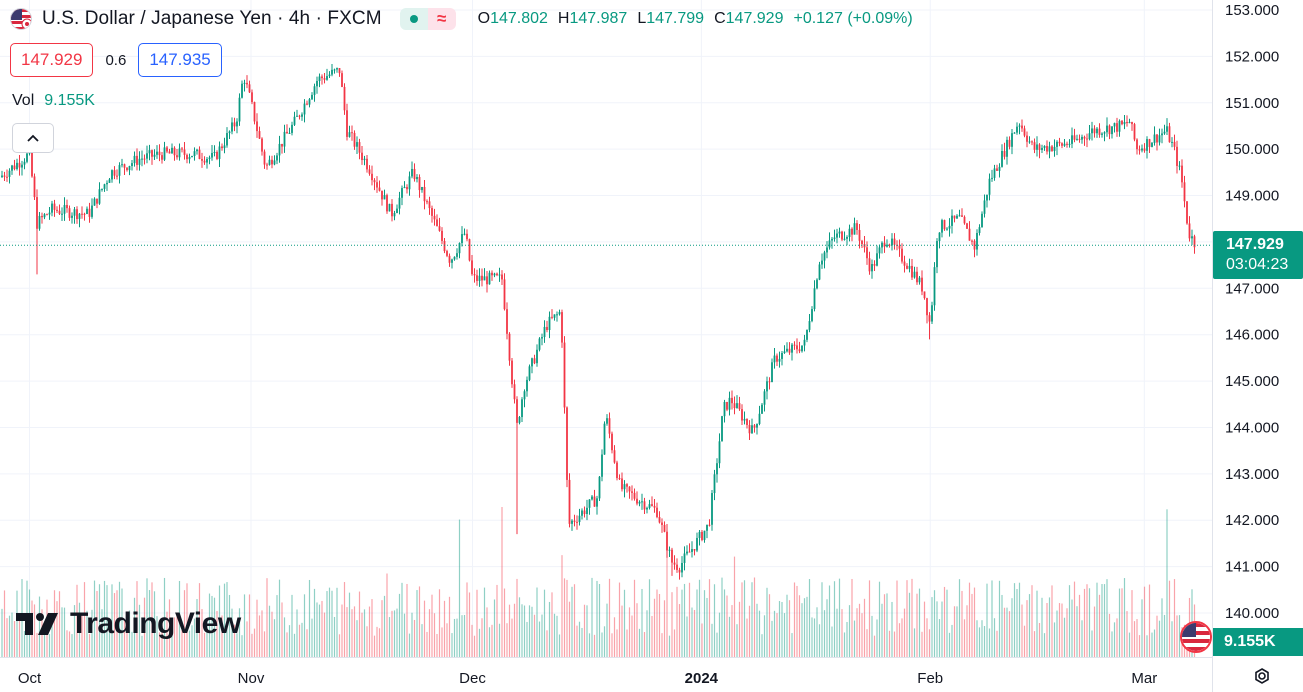 This screenshot has width=1303, height=692. What do you see at coordinates (1252, 196) in the screenshot?
I see `price-tick-label: 149.000` at bounding box center [1252, 196].